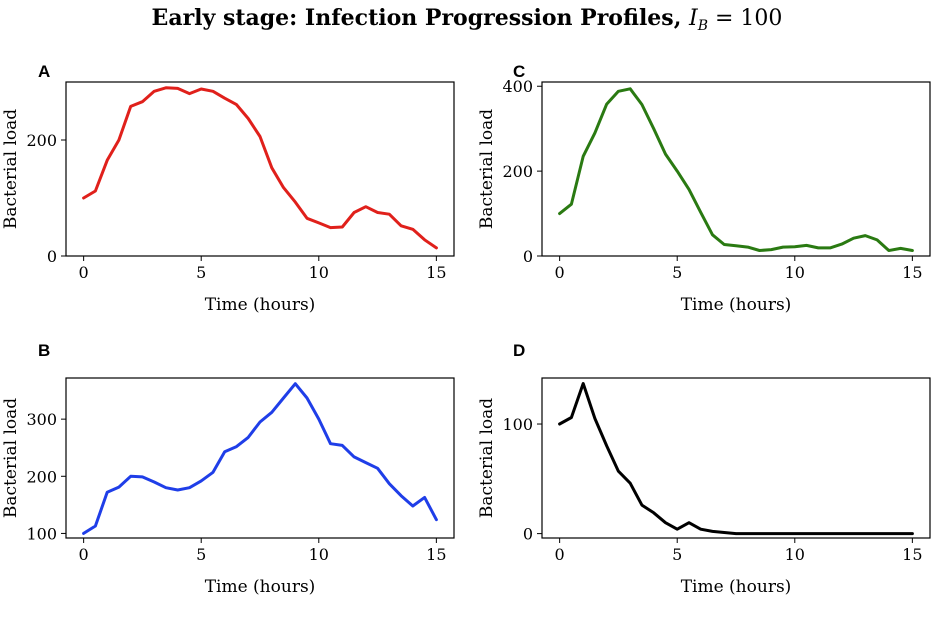 The height and width of the screenshot is (617, 935). Describe the element at coordinates (44, 71) in the screenshot. I see `panel-label: A` at that location.